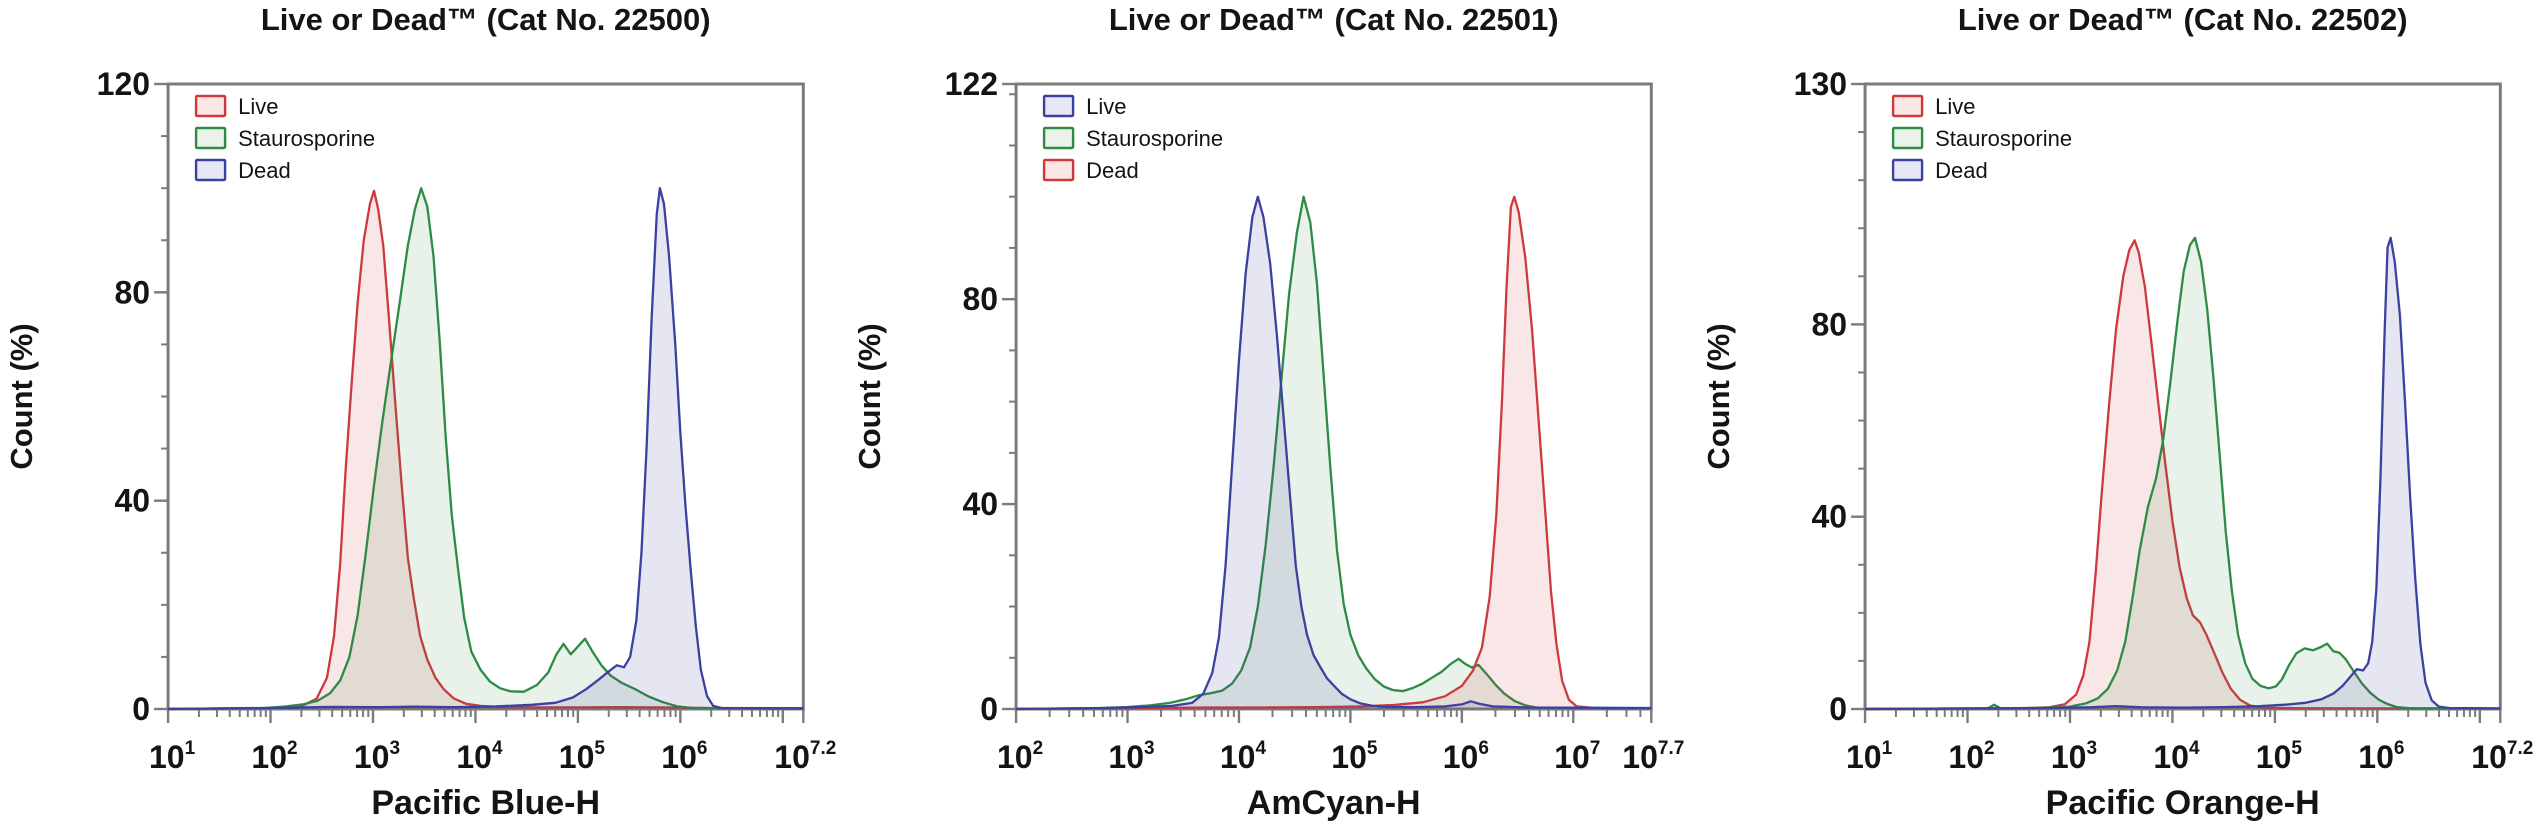 This screenshot has width=2545, height=828. I want to click on x-tick-label-exponent: 7, so click(1595, 748).